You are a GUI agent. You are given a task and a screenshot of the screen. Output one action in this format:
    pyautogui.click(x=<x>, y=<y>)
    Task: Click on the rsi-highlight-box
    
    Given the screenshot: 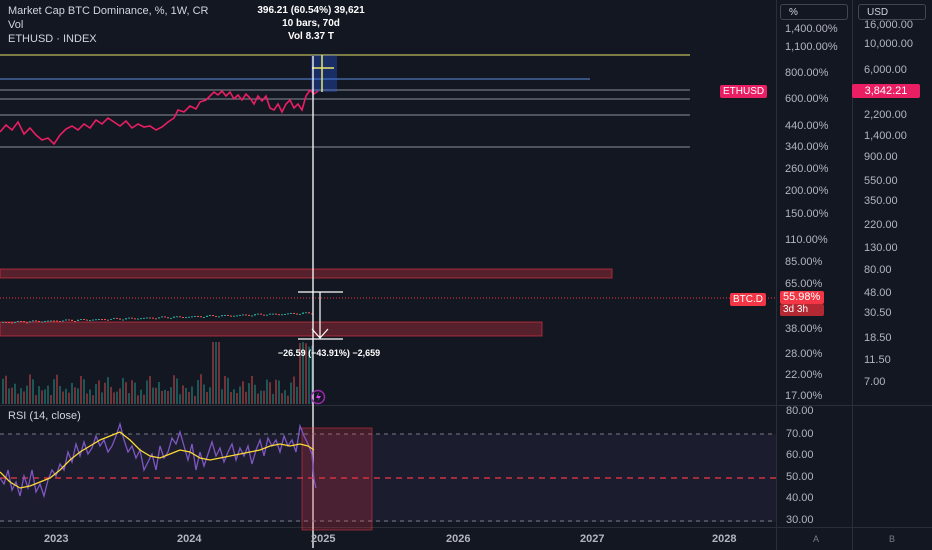 What is the action you would take?
    pyautogui.click(x=337, y=479)
    